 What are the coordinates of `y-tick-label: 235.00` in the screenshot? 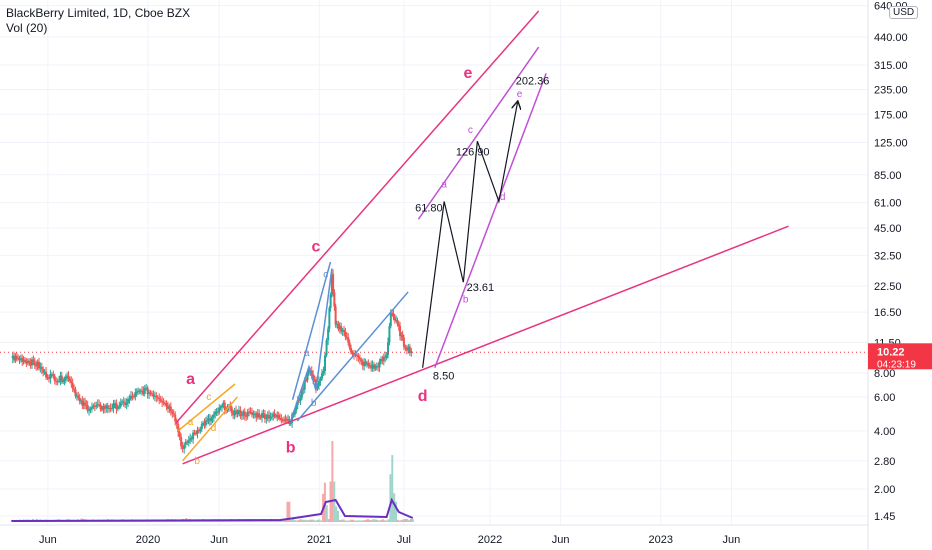 It's located at (891, 91).